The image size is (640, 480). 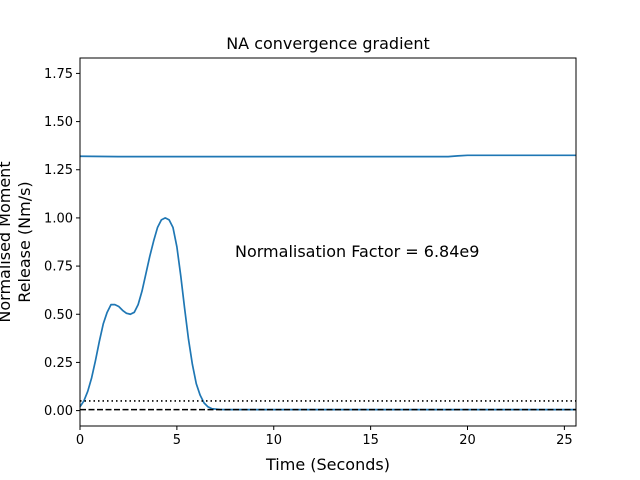 What do you see at coordinates (58, 363) in the screenshot?
I see `y-tick-label: 0.25` at bounding box center [58, 363].